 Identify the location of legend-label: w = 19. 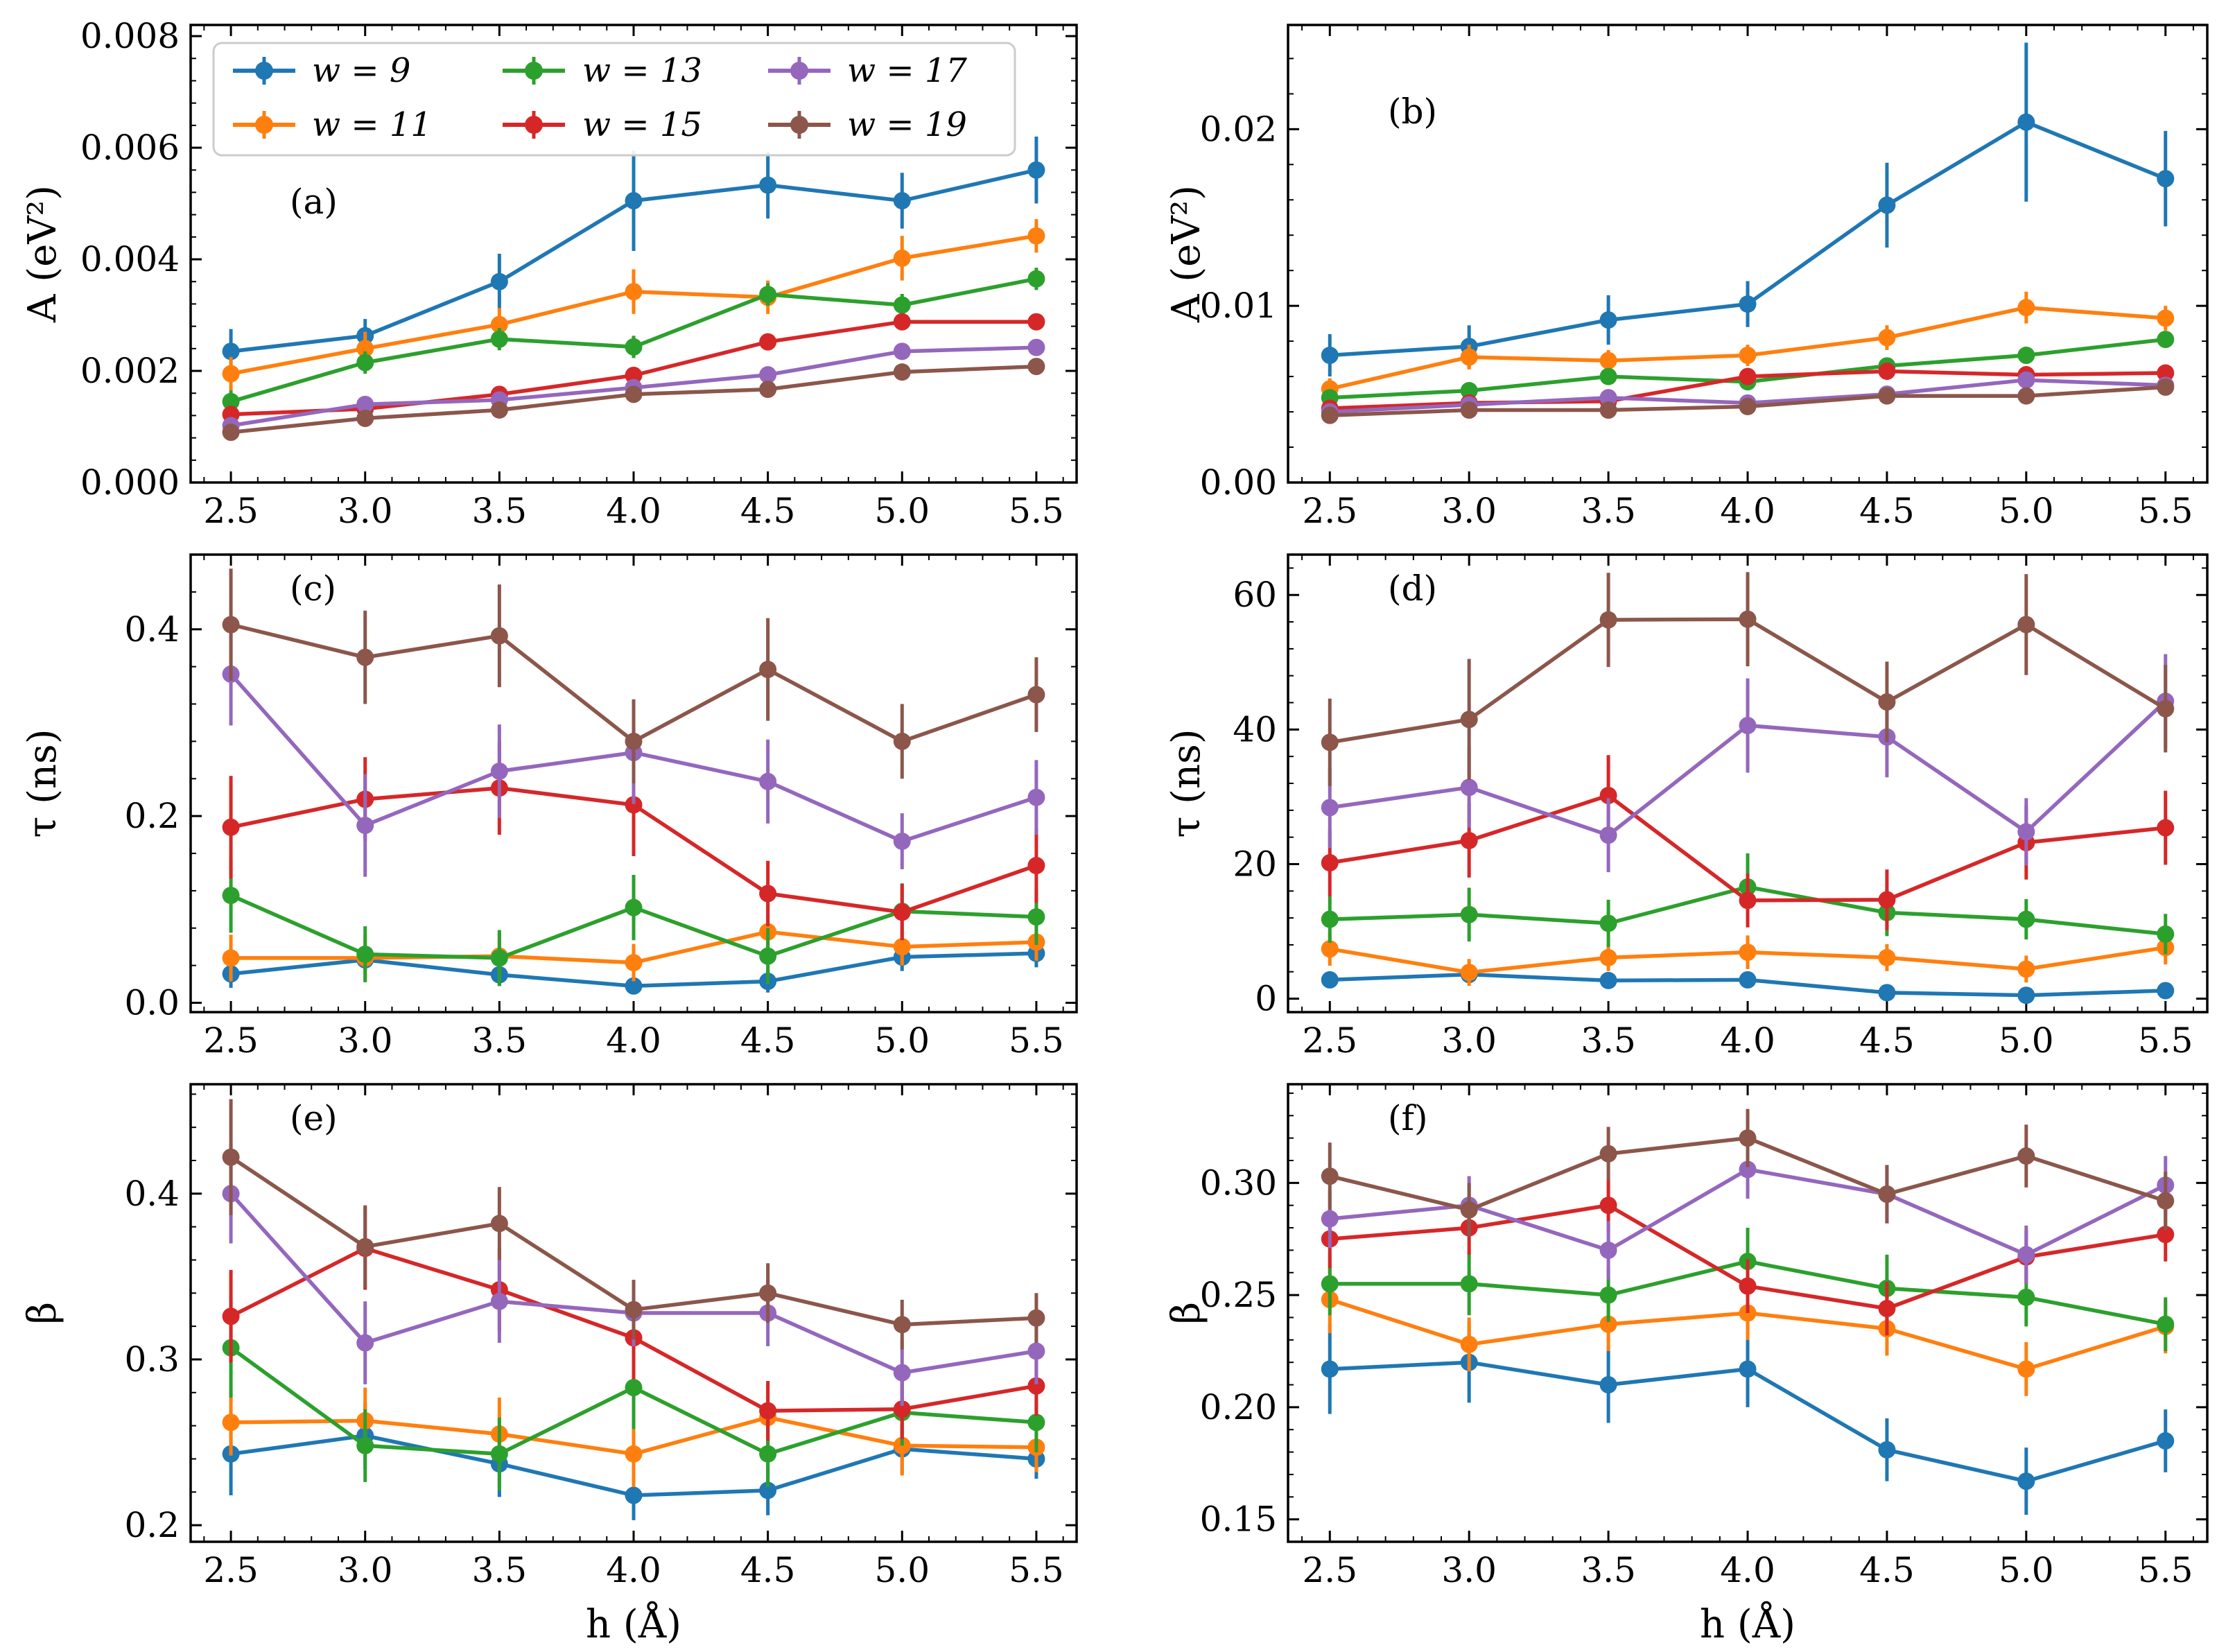
(907, 124).